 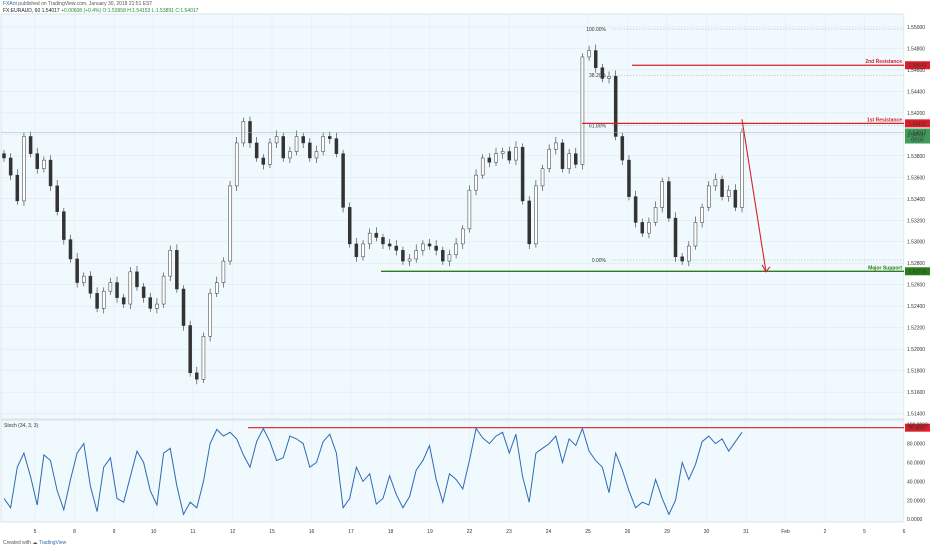 I want to click on last-price-tag, so click(x=917, y=136).